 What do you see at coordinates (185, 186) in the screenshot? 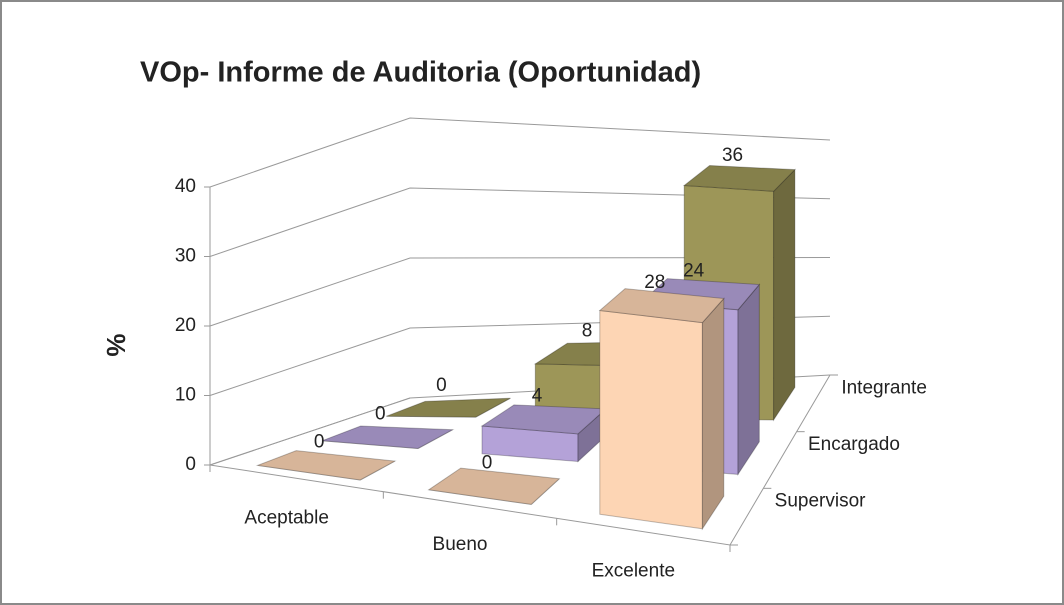
I see `y-tick-label: 40` at bounding box center [185, 186].